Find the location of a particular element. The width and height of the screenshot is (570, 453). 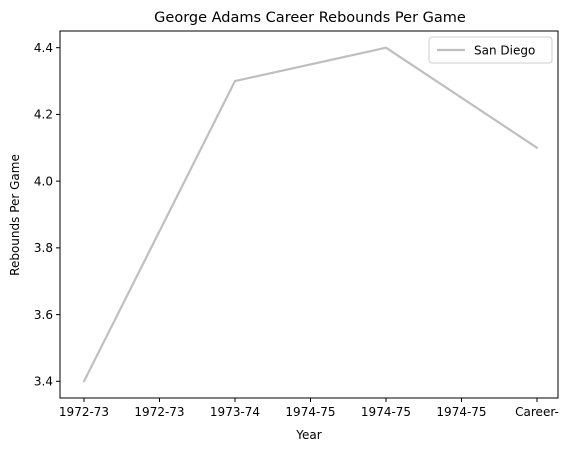

y-axis: 3.4 3.6 3.8 4.0 4.2 4.4 is located at coordinates (47, 215).